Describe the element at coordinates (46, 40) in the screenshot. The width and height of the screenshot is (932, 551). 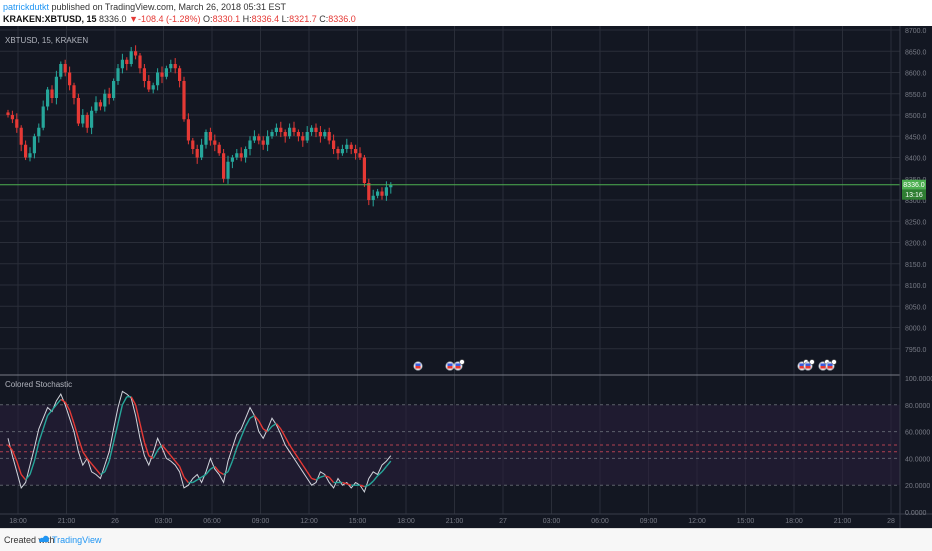
I see `pane-title: XBTUSD, 15, KRAKEN` at that location.